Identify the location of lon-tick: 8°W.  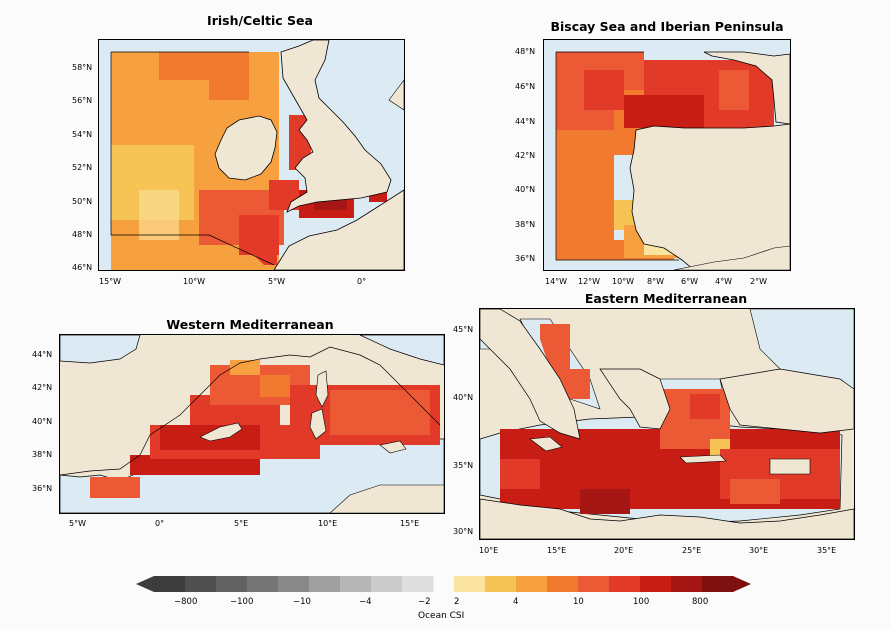
(655, 281).